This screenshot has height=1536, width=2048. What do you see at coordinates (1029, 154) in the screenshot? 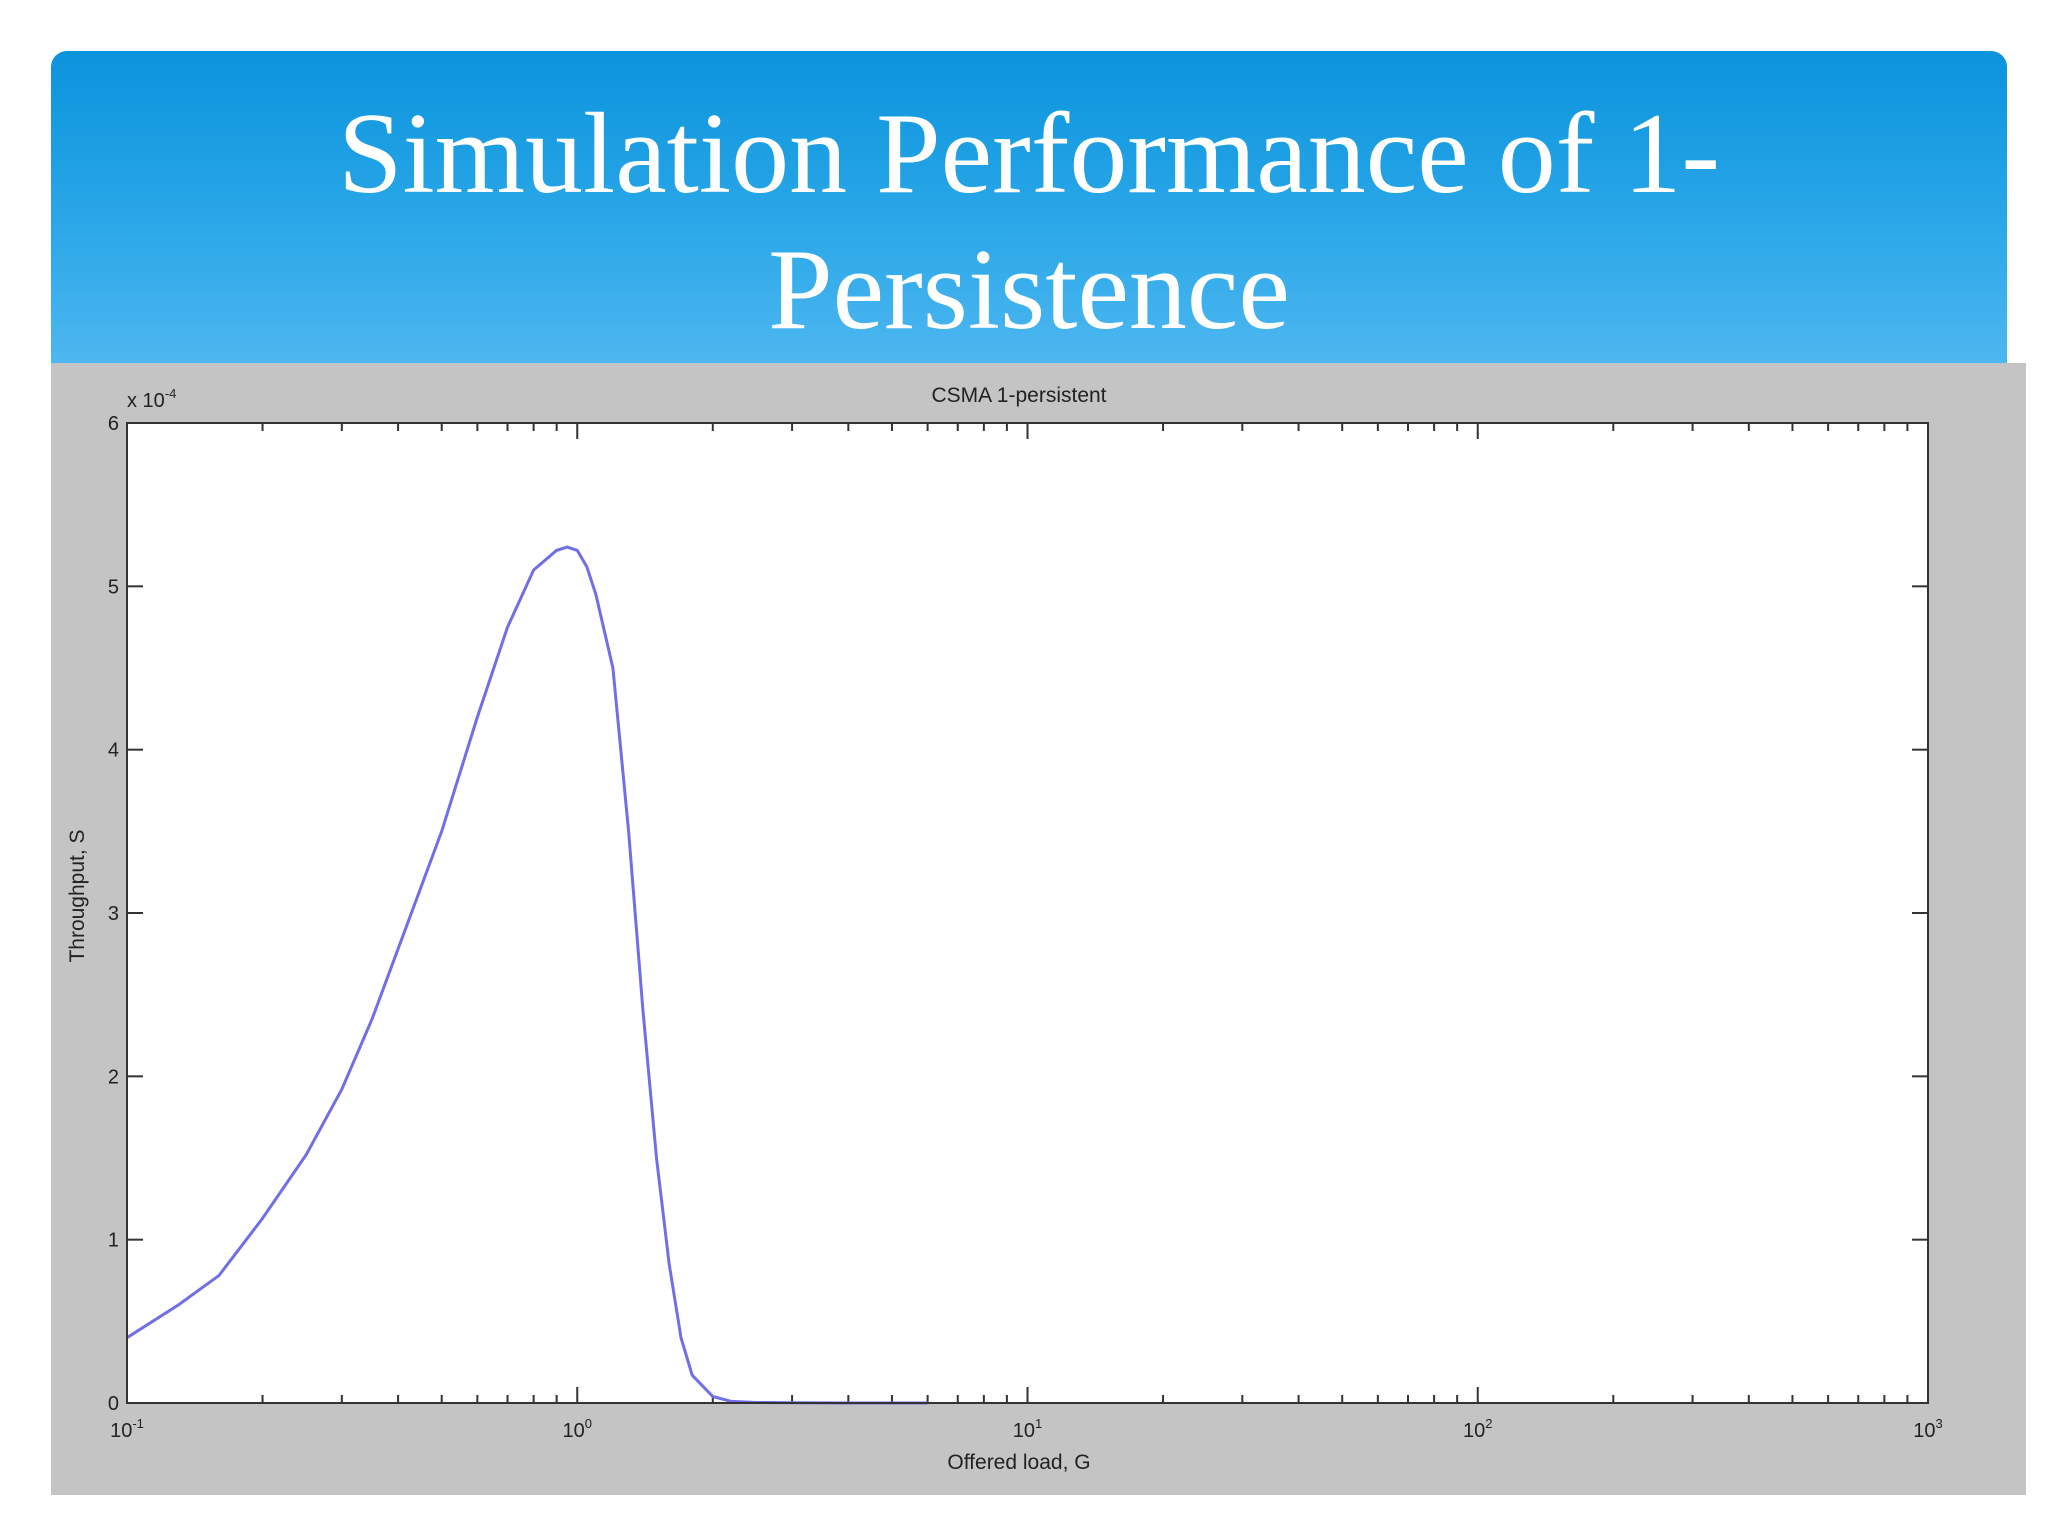
I see `slide-title-line-1: Simulation Performance of 1-` at bounding box center [1029, 154].